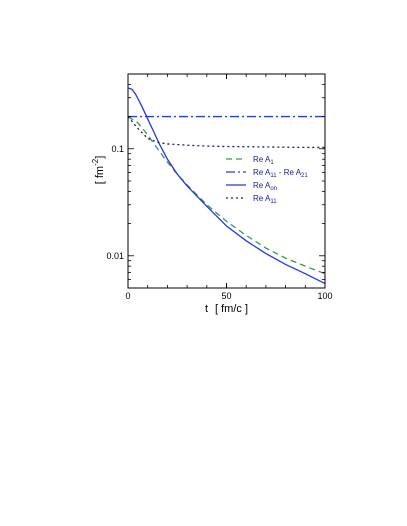 Image resolution: width=407 pixels, height=526 pixels. Describe the element at coordinates (324, 296) in the screenshot. I see `x-tick-label: 100` at that location.